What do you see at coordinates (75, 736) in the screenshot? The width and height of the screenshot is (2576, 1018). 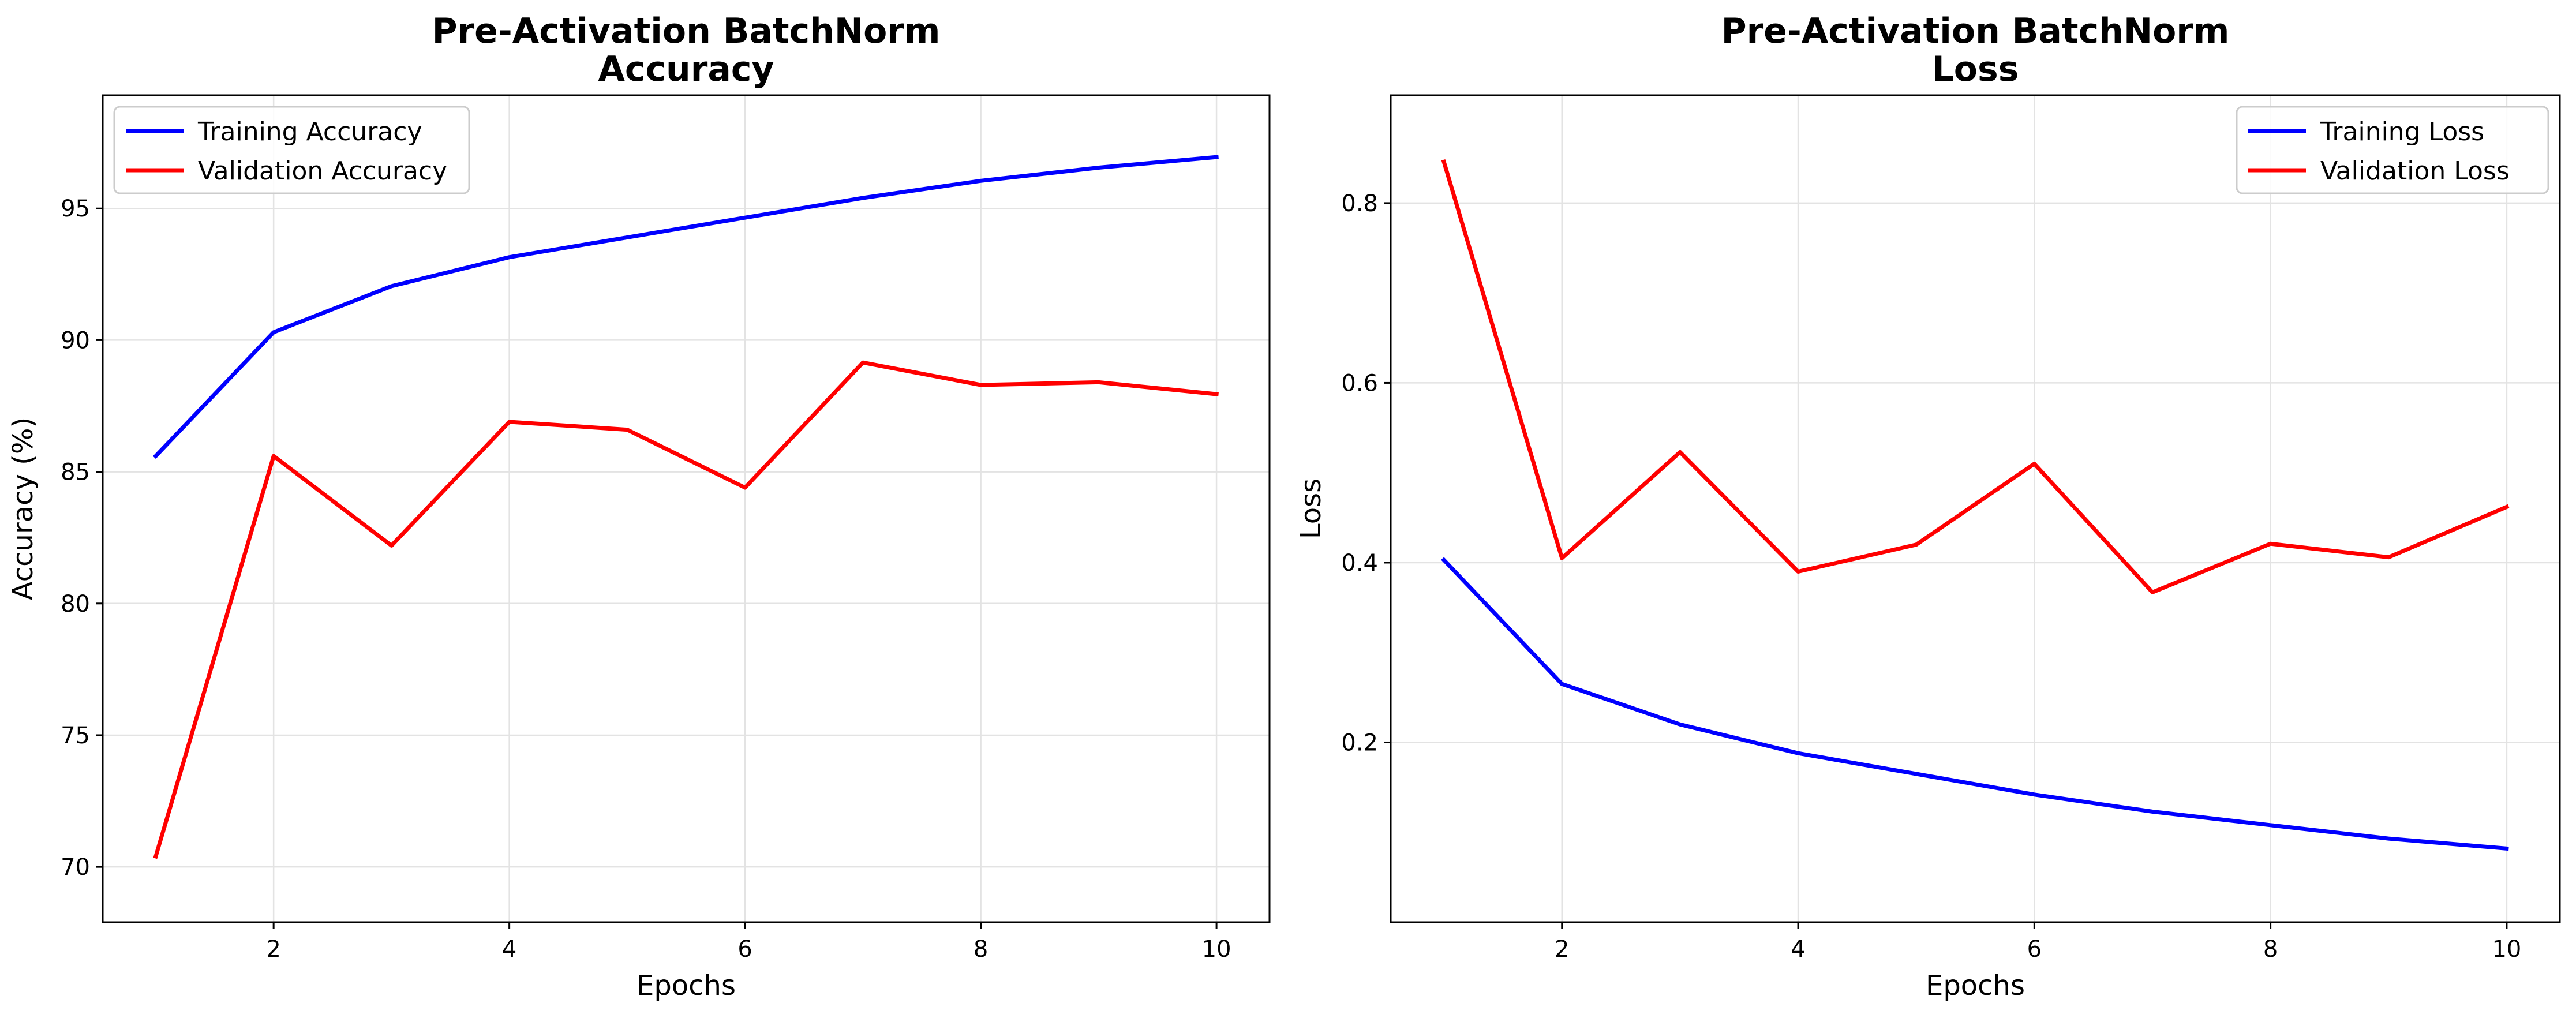 I see `y-tick-label: 75` at bounding box center [75, 736].